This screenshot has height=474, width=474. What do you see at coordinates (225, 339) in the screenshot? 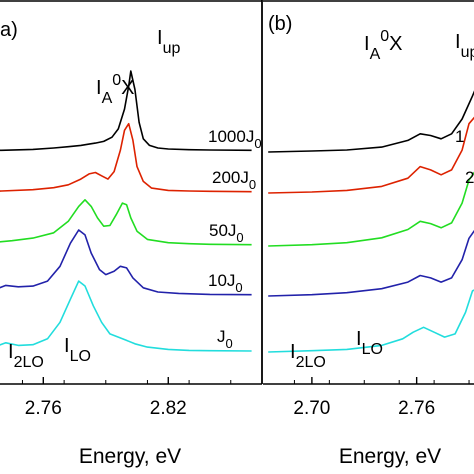
I see `series-label-J0: J0` at bounding box center [225, 339].